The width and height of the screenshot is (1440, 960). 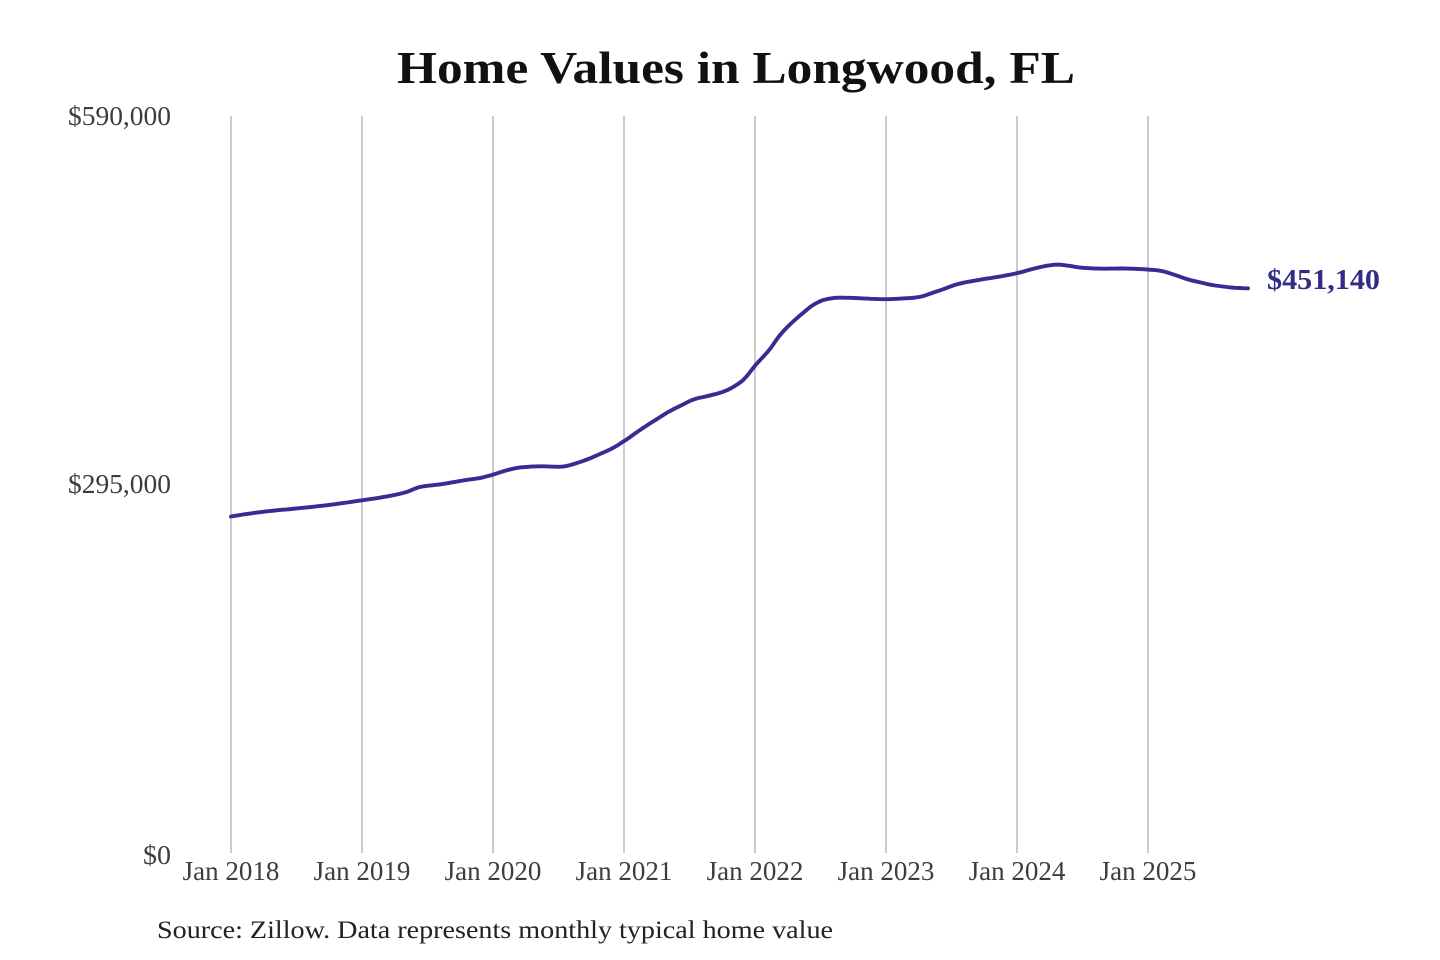 What do you see at coordinates (755, 871) in the screenshot?
I see `svg-text: Jan 2022` at bounding box center [755, 871].